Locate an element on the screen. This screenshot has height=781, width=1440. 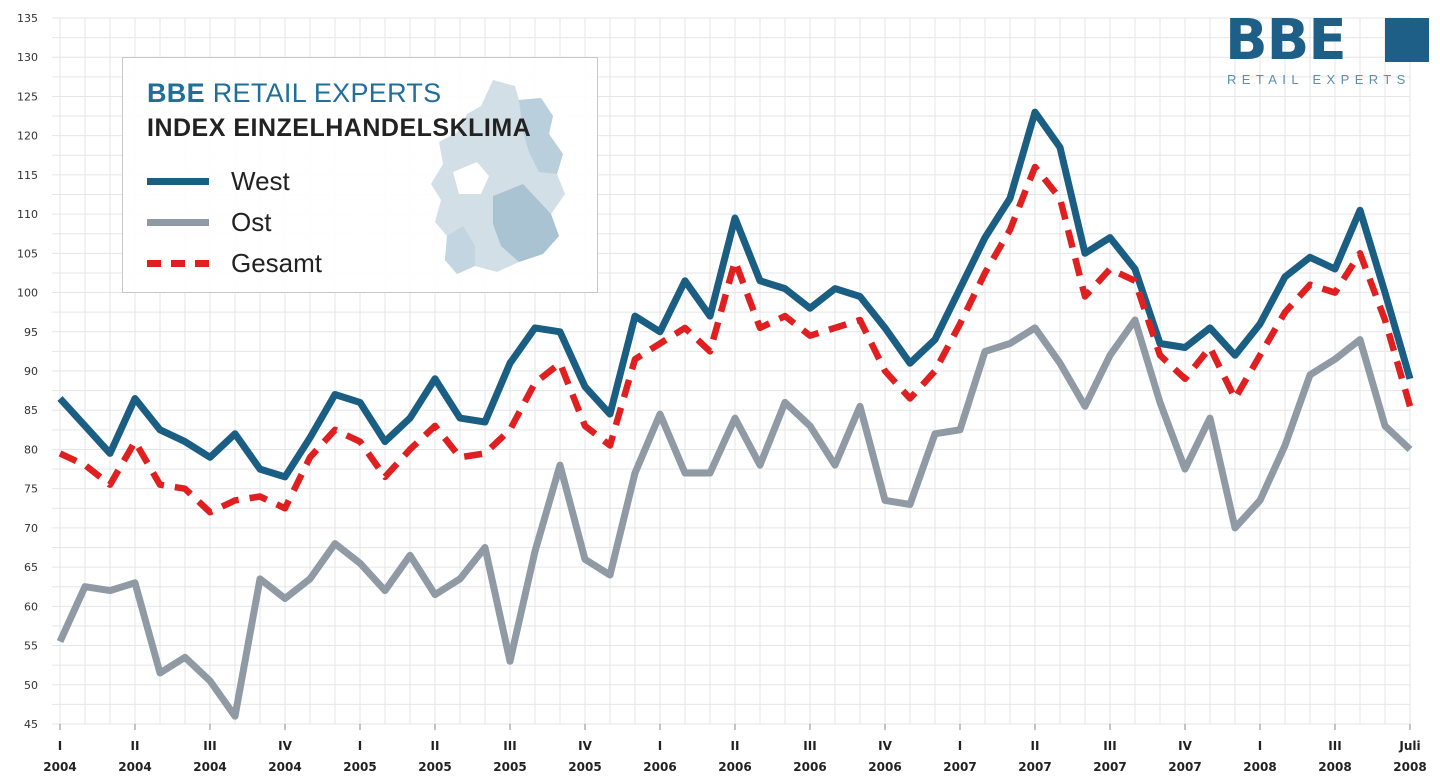
y-tick-label: 85 is located at coordinates (31, 410).